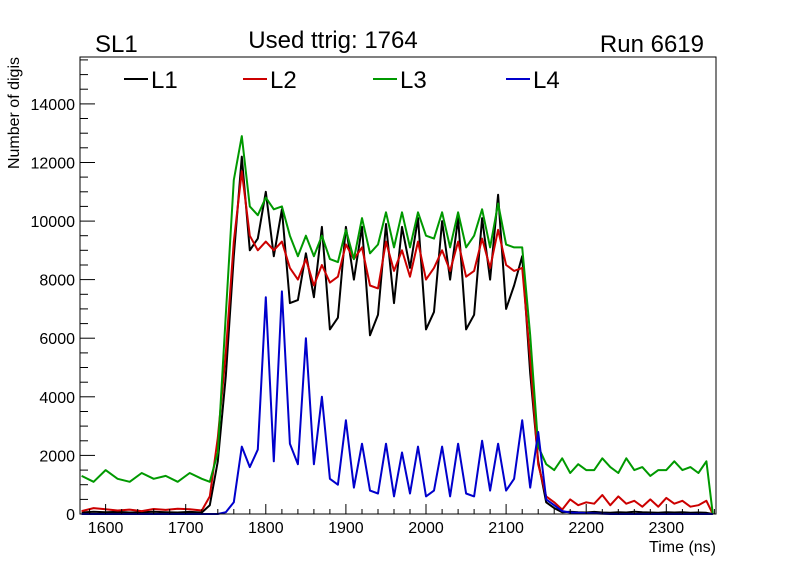 This screenshot has width=796, height=572. I want to click on x-tick-label: 1700, so click(186, 528).